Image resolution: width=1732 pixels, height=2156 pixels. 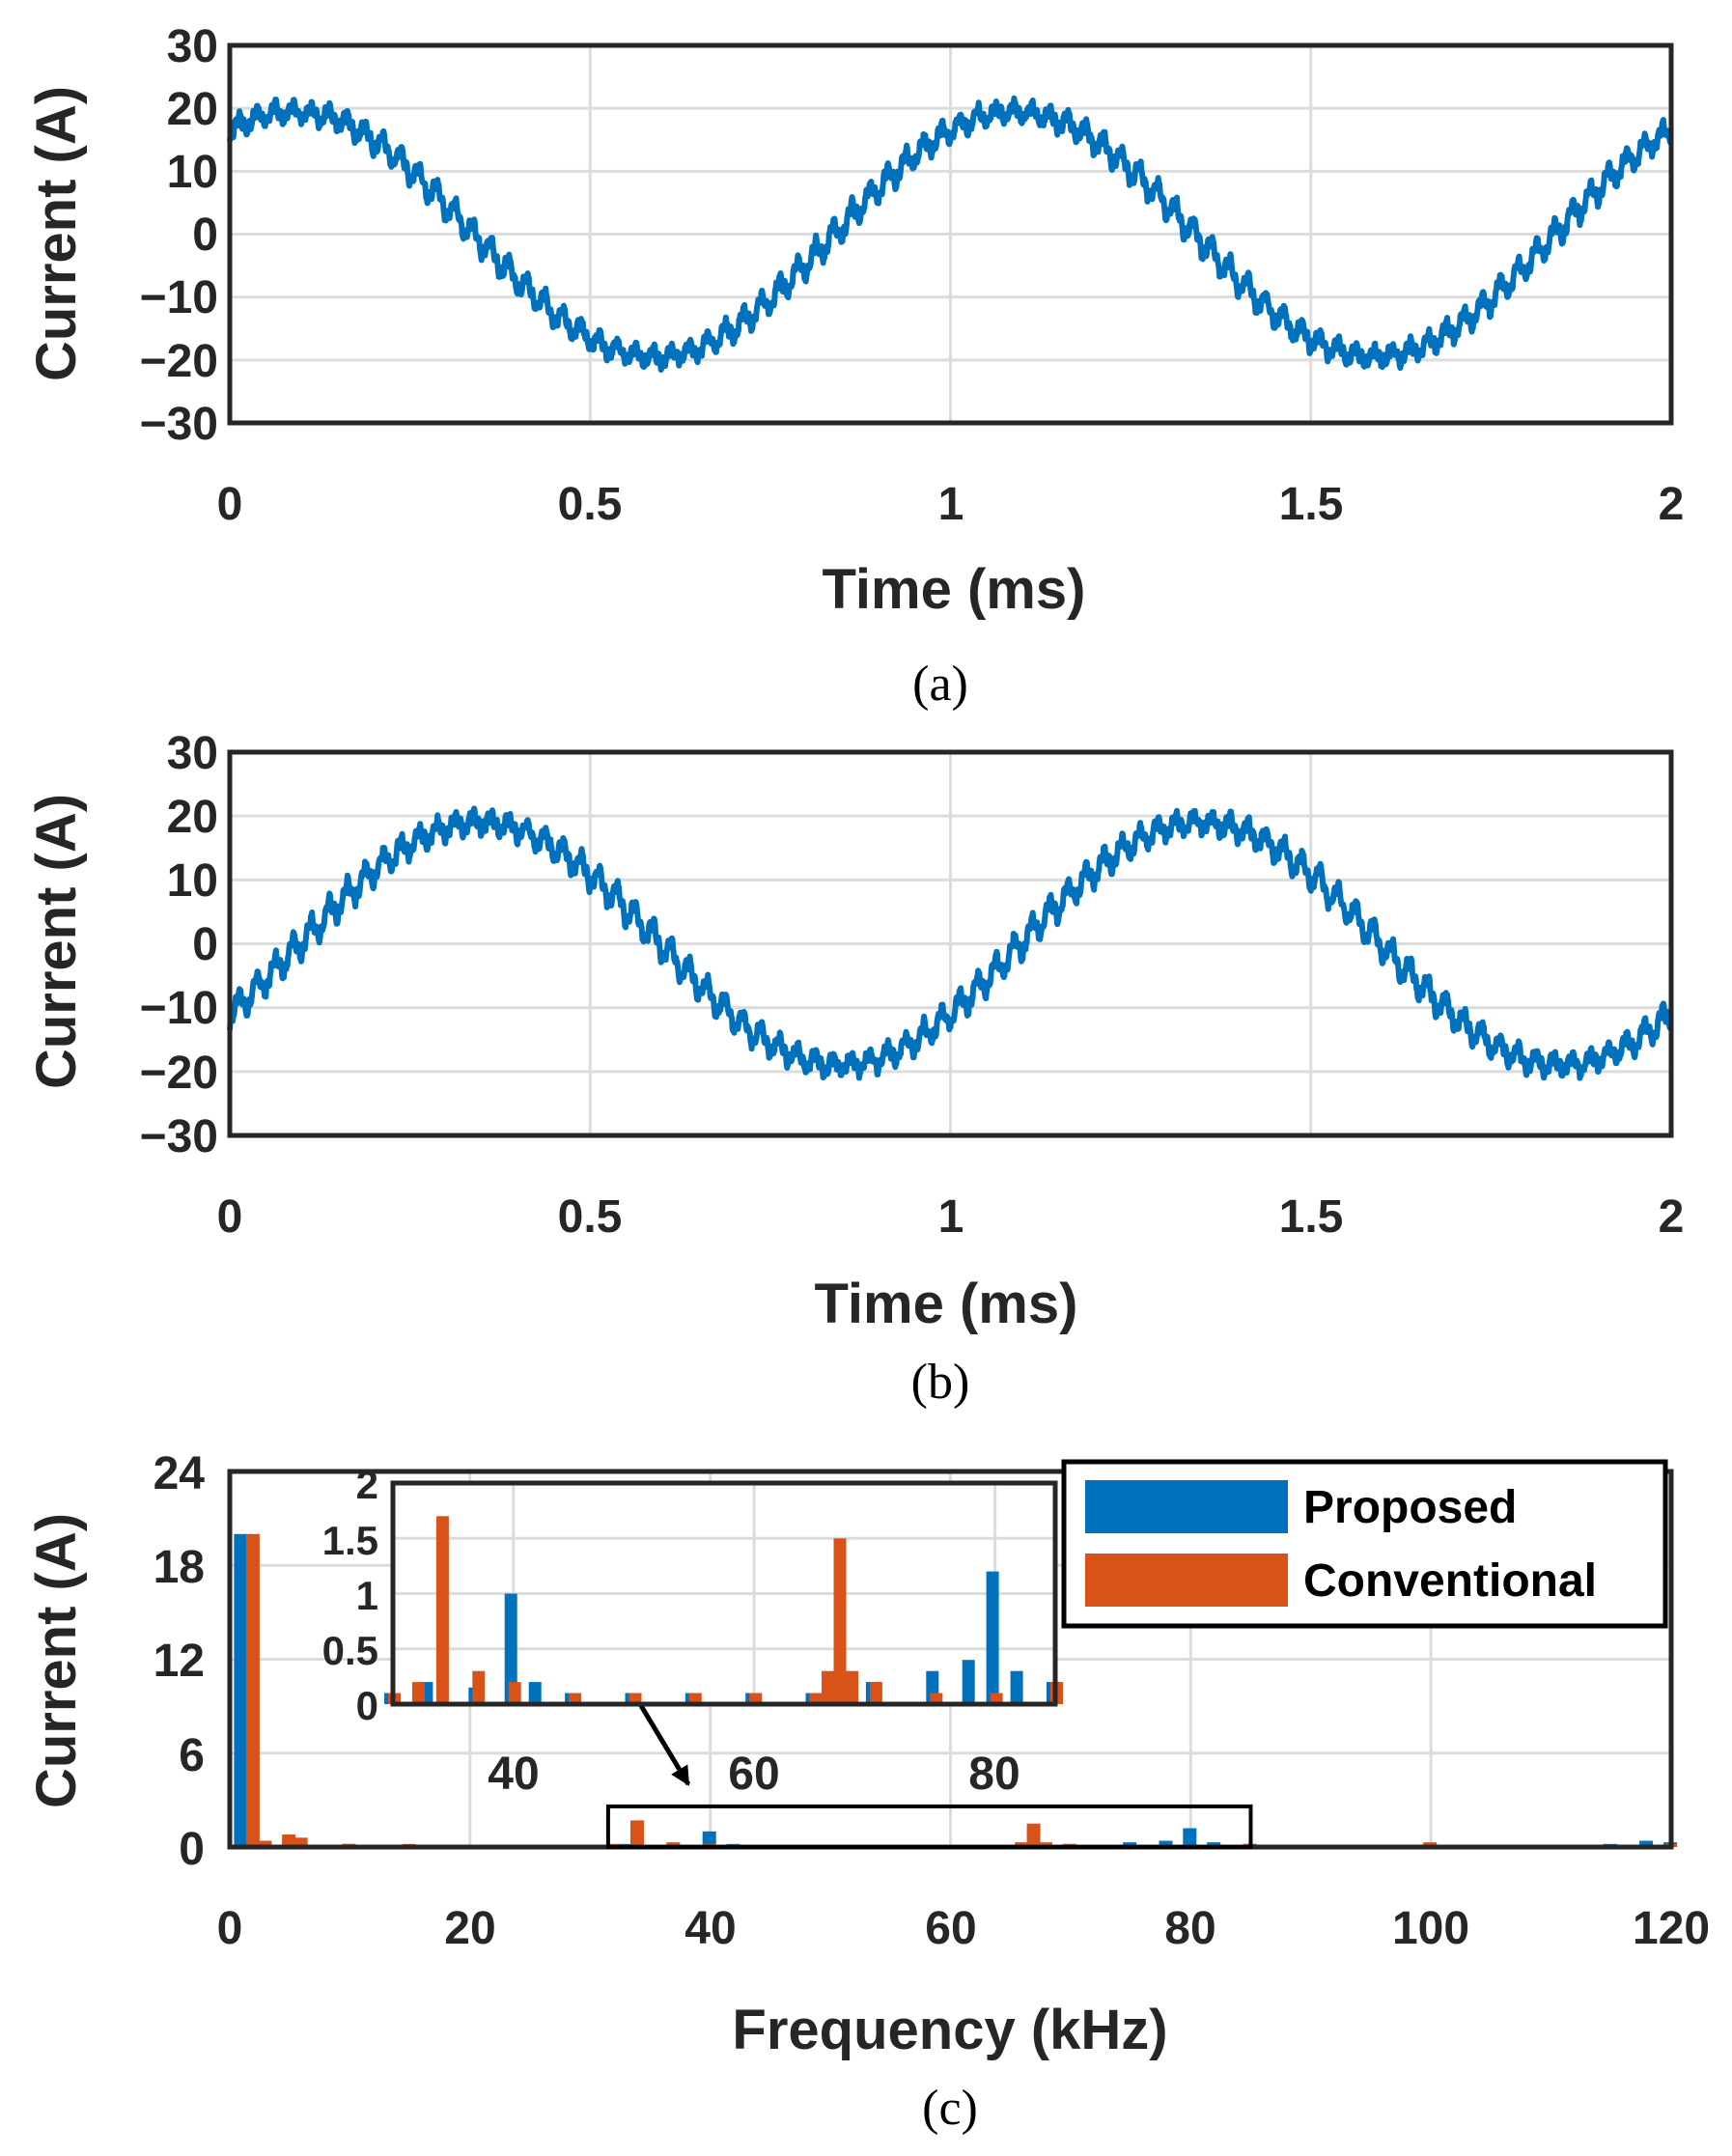 I want to click on y-axis-label-b: Current (A), so click(x=56, y=942).